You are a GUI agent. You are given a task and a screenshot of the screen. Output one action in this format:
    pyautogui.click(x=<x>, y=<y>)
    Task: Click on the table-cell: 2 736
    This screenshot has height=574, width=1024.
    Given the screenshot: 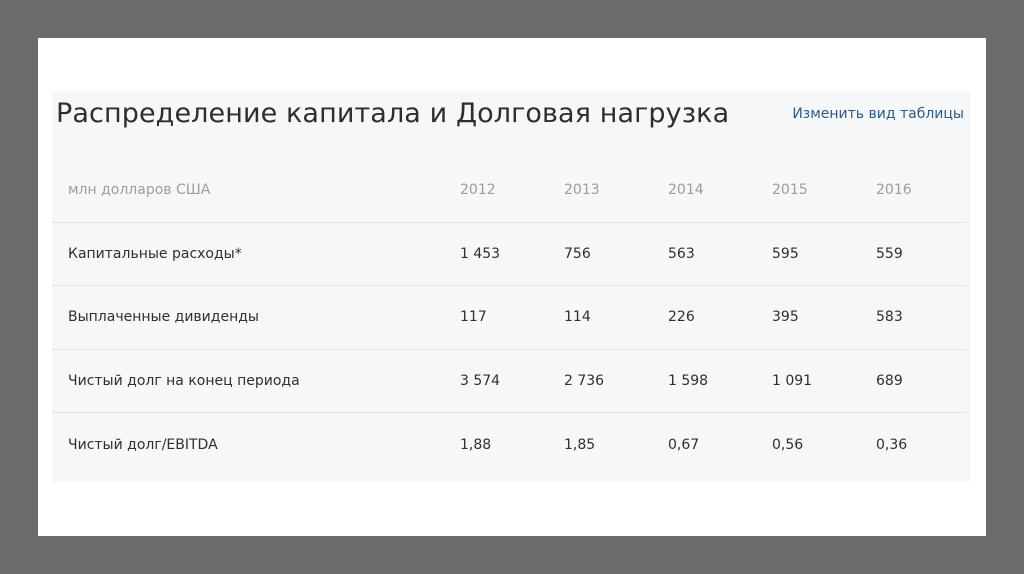 What is the action you would take?
    pyautogui.click(x=612, y=380)
    